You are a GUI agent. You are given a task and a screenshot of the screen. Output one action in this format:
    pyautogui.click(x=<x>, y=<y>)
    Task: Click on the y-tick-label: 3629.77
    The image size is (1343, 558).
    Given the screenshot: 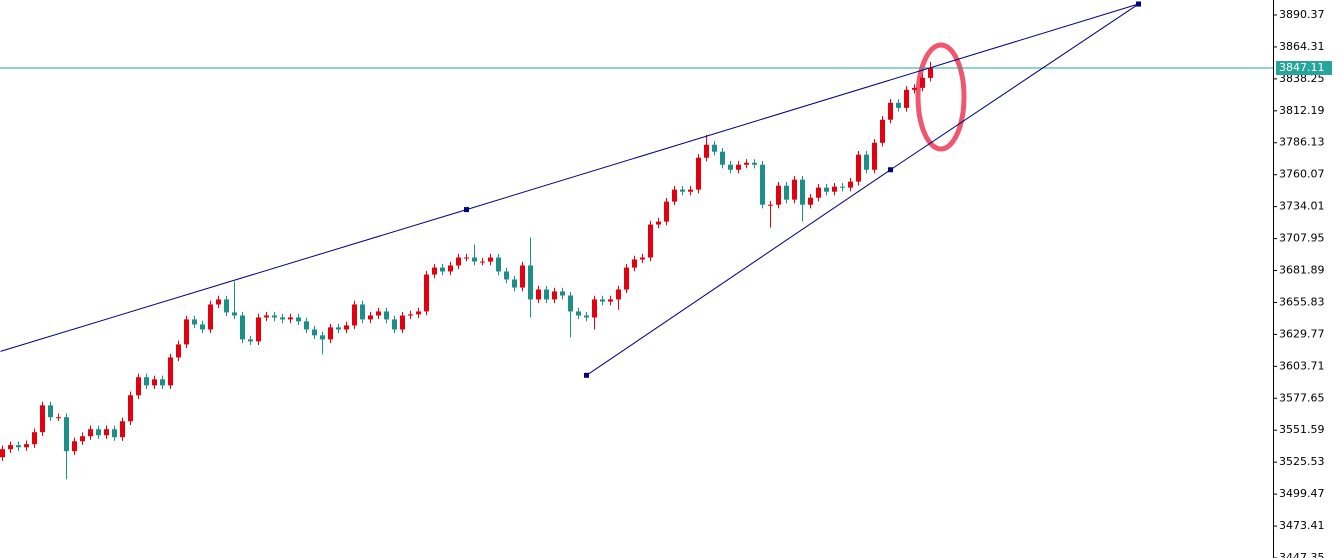 What is the action you would take?
    pyautogui.click(x=1302, y=333)
    